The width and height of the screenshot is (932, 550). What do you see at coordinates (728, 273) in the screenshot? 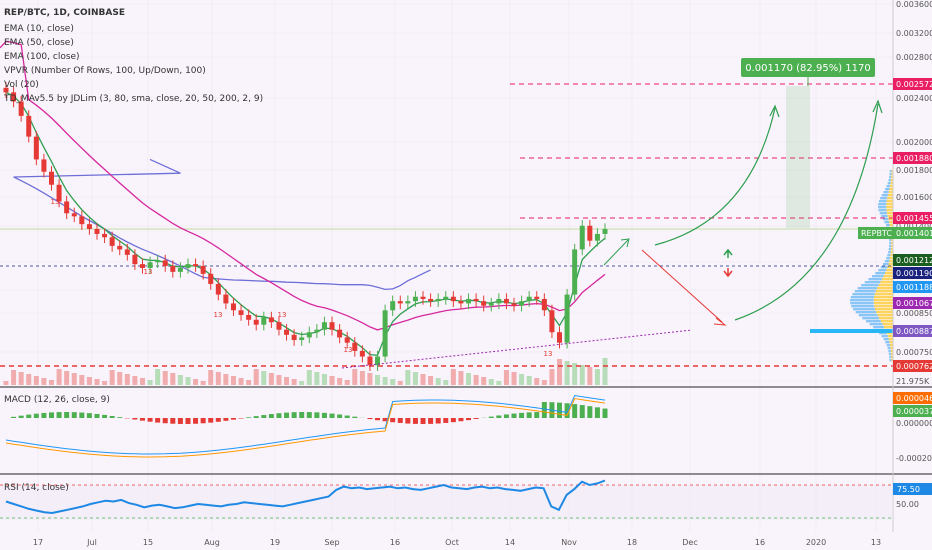
I see `small-down-arrow` at bounding box center [728, 273].